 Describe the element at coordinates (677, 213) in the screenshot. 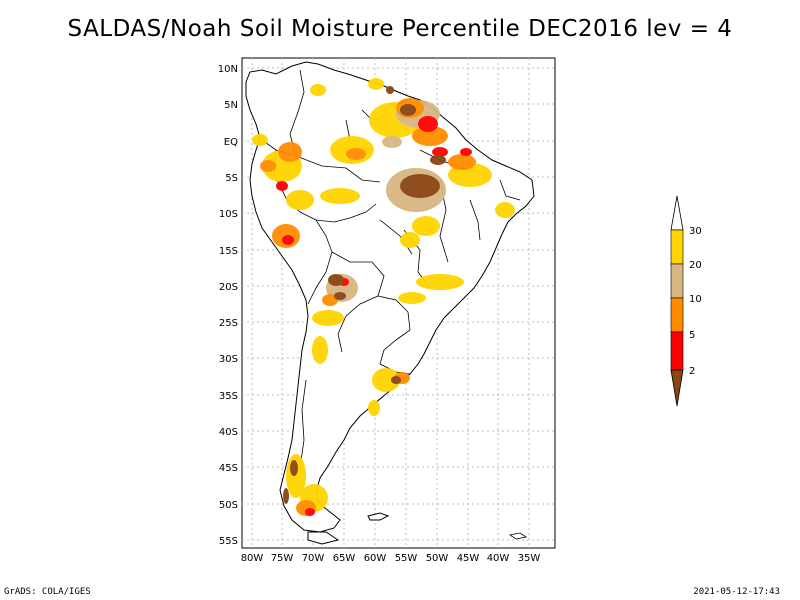

I see `legend-top-triangle` at that location.